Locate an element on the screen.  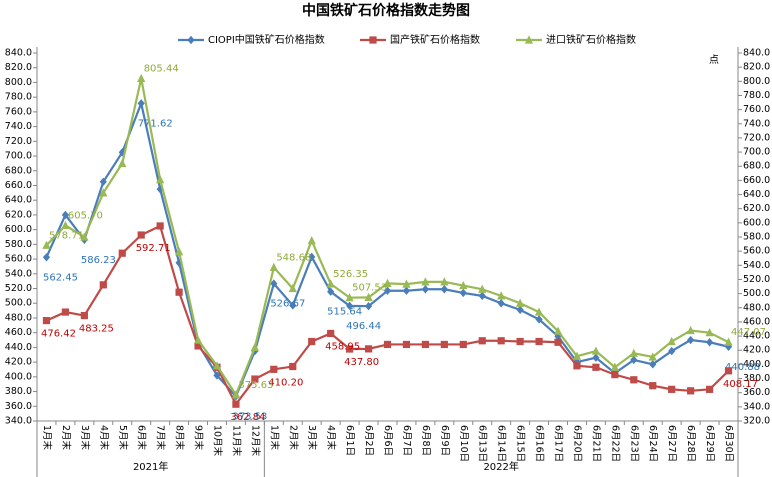
x-tick-label: 6月10日 is located at coordinates (463, 443).